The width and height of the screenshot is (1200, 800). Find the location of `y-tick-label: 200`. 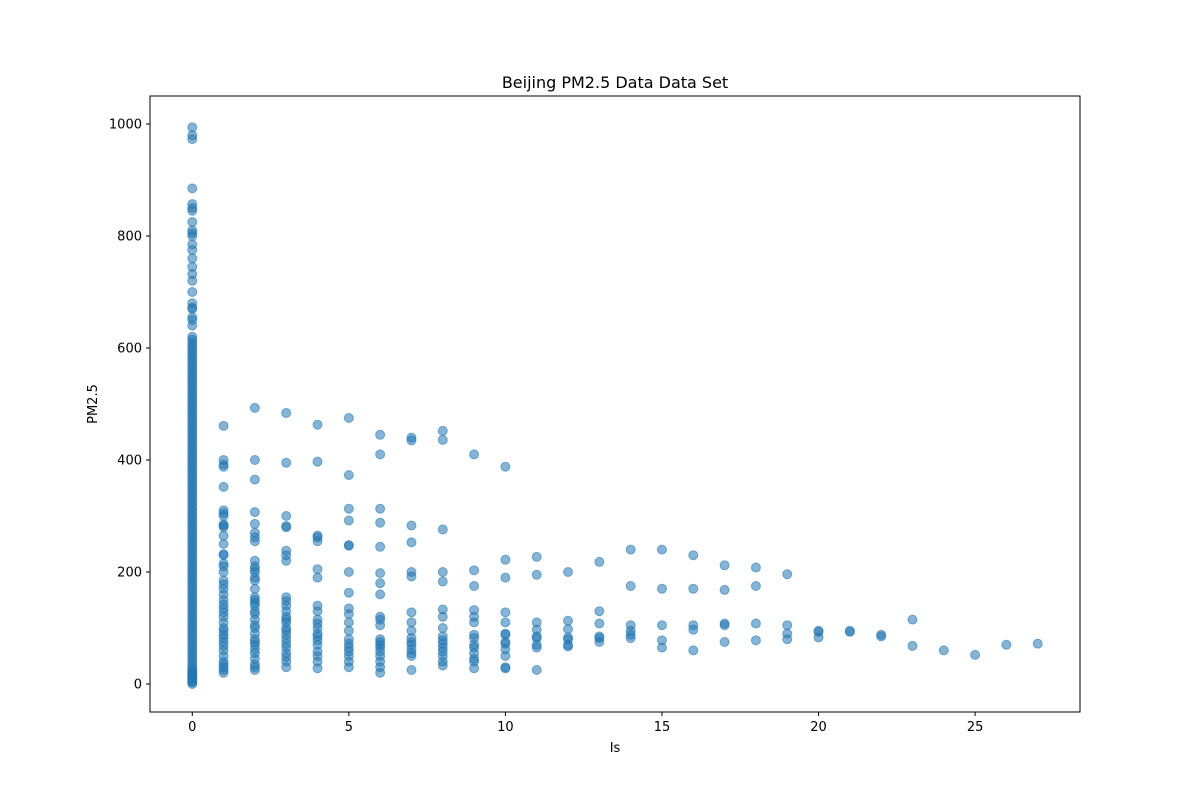

y-tick-label: 200 is located at coordinates (129, 573).